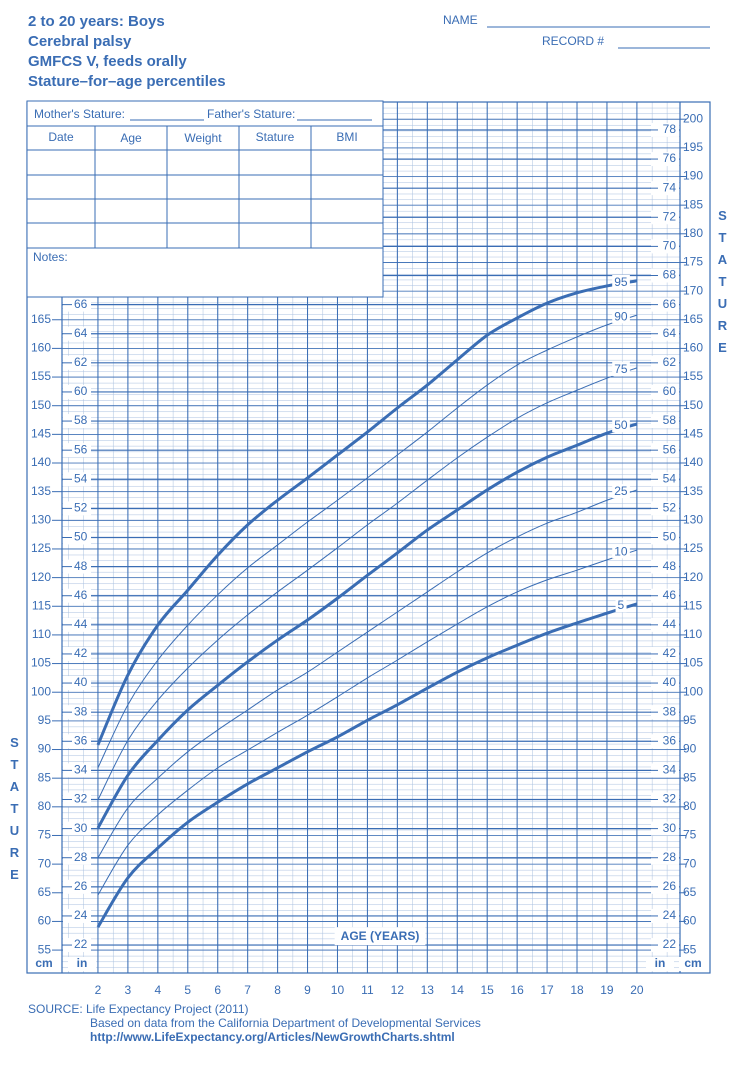 Image resolution: width=735 pixels, height=1069 pixels. What do you see at coordinates (41, 634) in the screenshot?
I see `y-tick-label: 110` at bounding box center [41, 634].